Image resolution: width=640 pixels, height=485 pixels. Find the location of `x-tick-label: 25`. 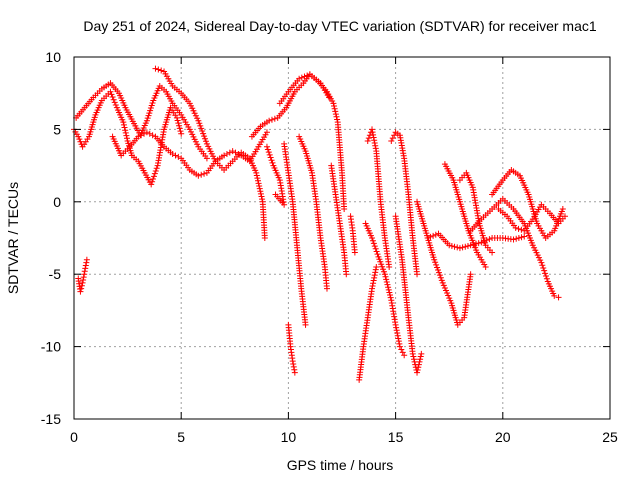

x-tick-label: 25 is located at coordinates (610, 437).